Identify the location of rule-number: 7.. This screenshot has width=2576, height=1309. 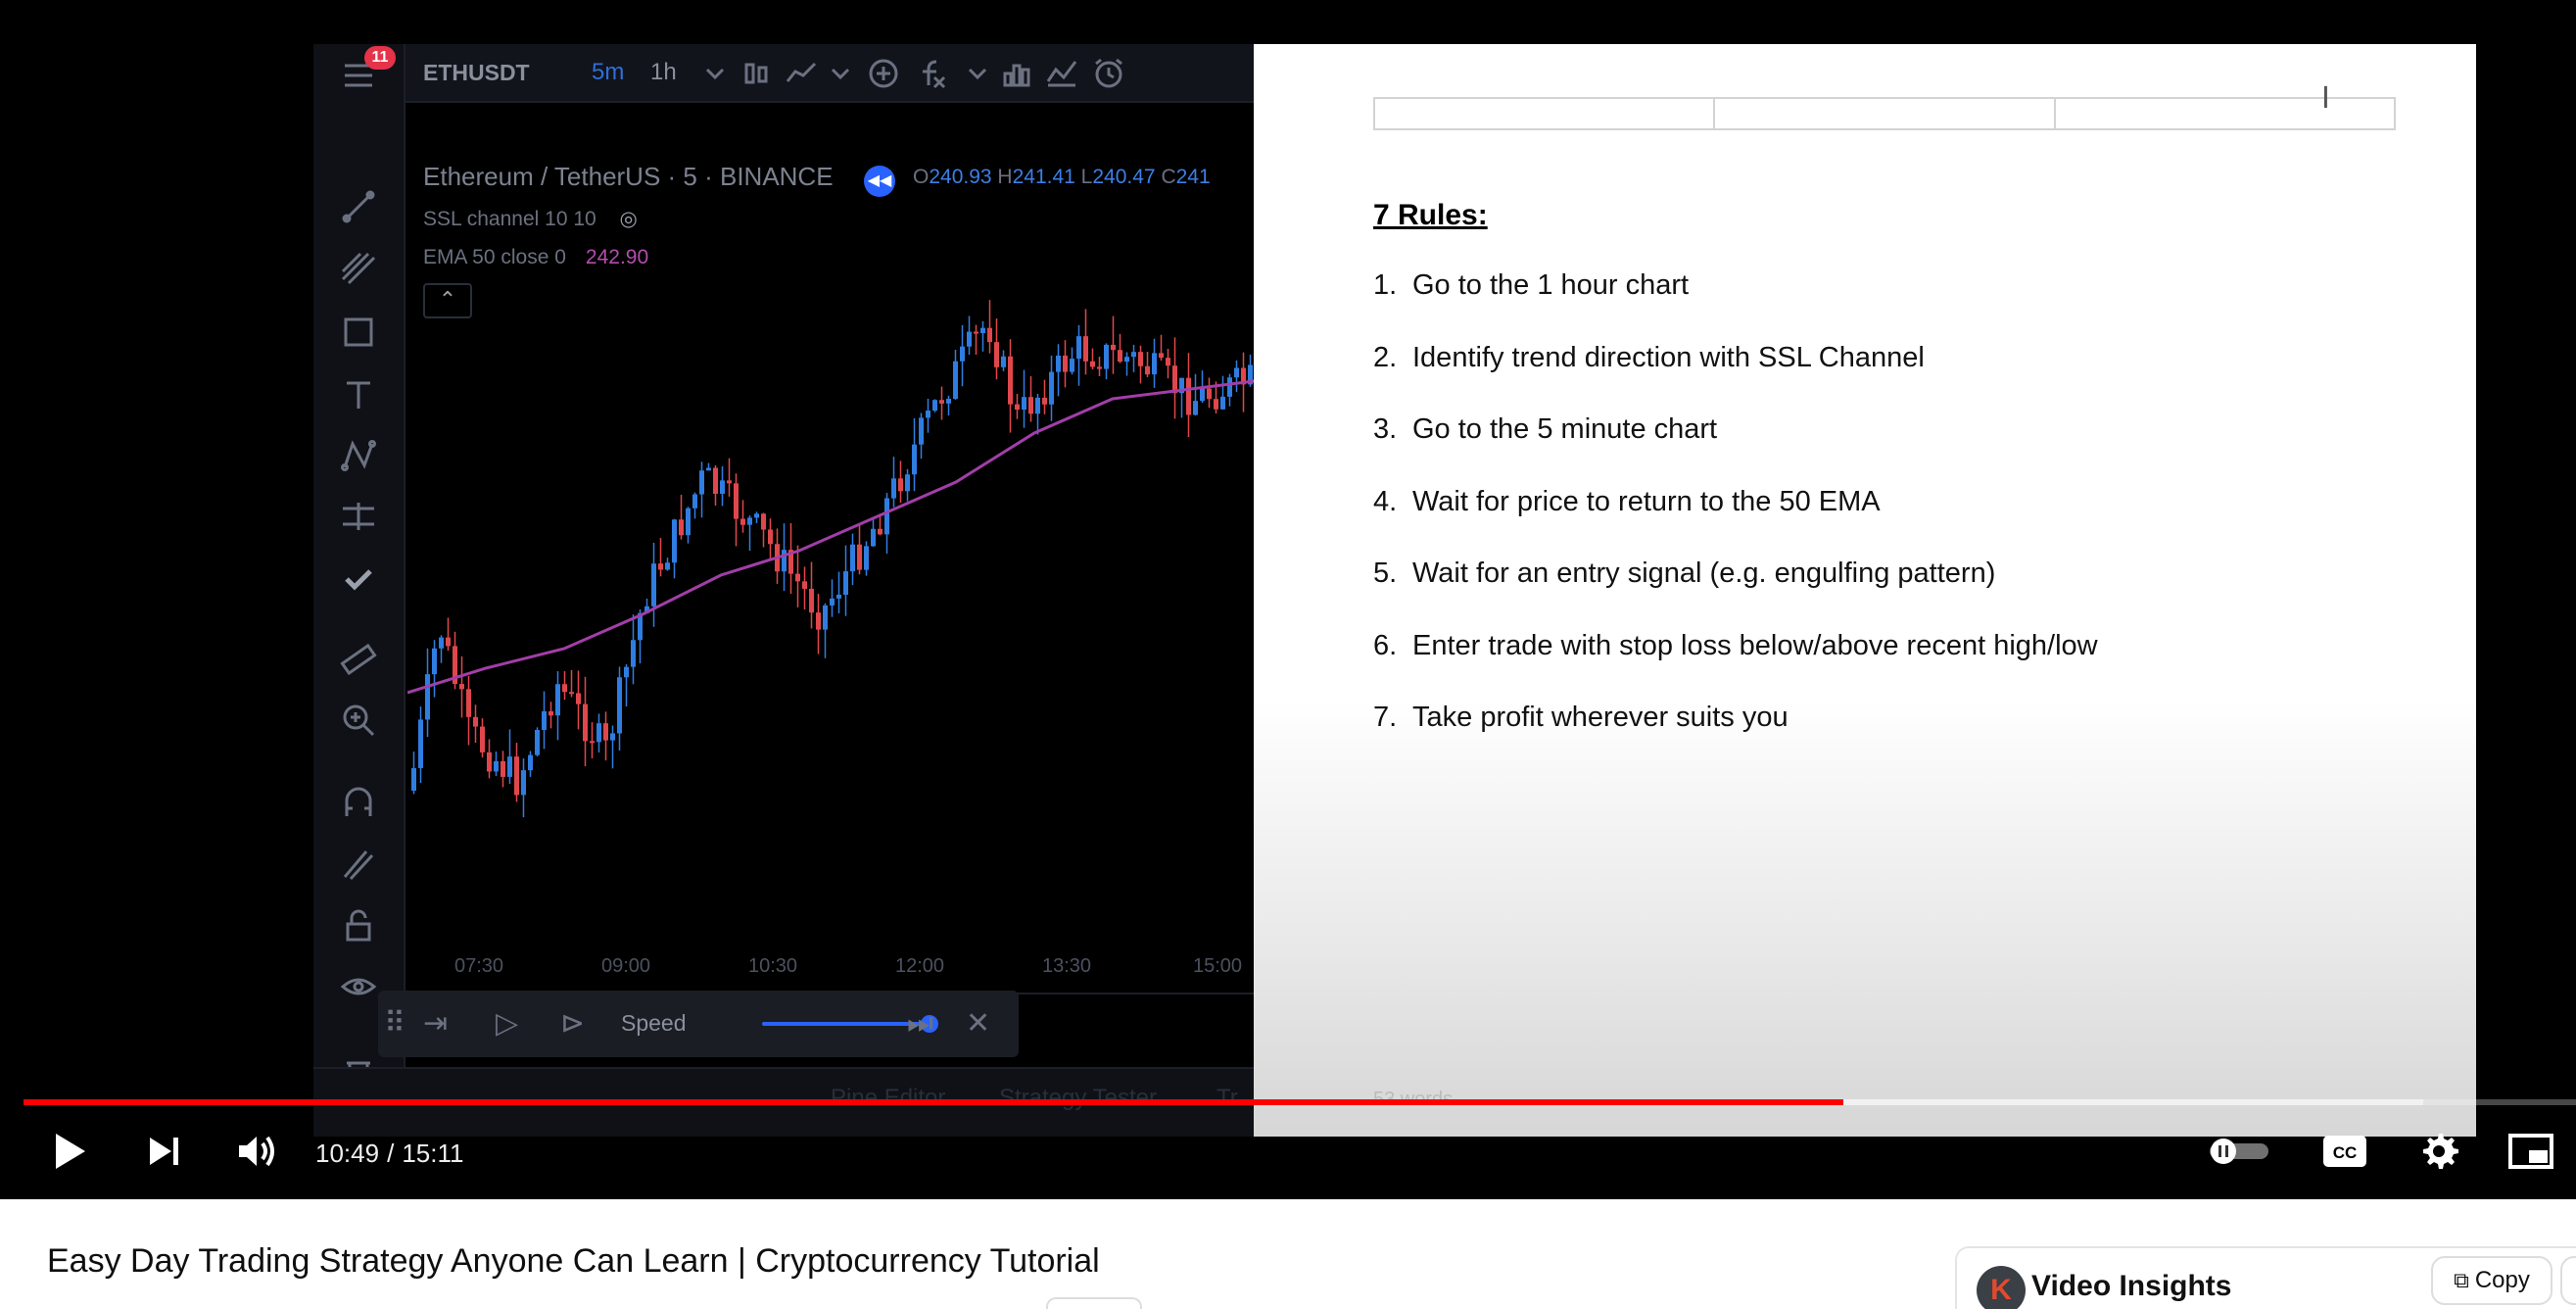
(1385, 717).